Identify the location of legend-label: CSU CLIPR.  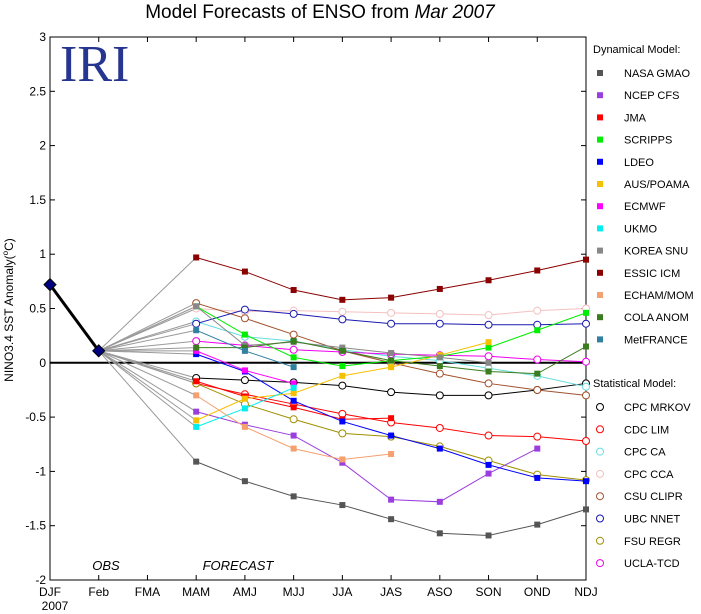
(653, 497).